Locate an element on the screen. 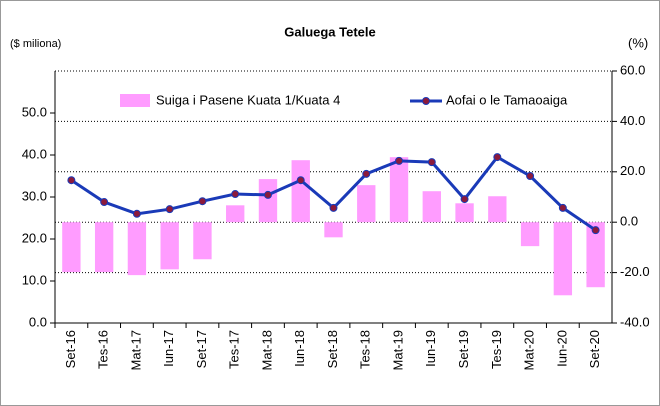 The width and height of the screenshot is (660, 406). x-tick-label: Iun-19 is located at coordinates (430, 348).